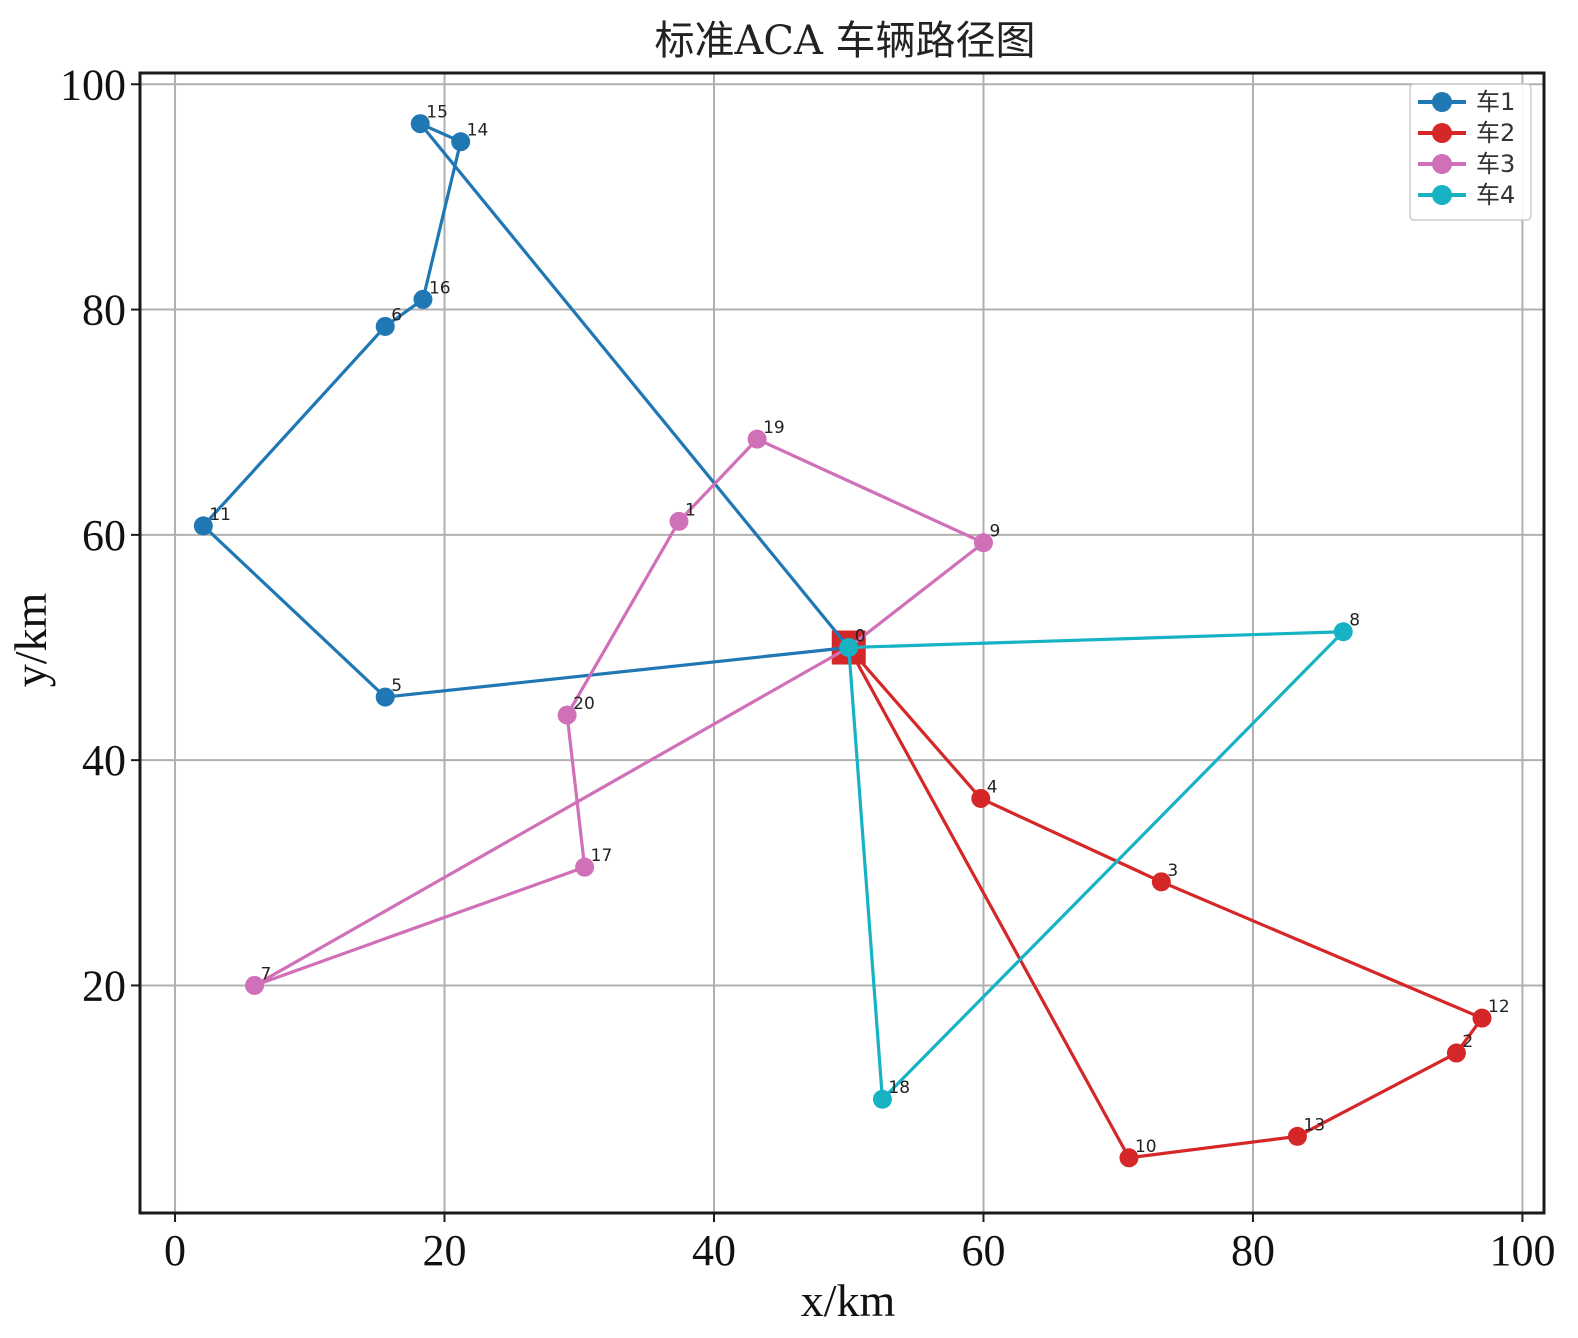  What do you see at coordinates (396, 315) in the screenshot?
I see `point-label: 6` at bounding box center [396, 315].